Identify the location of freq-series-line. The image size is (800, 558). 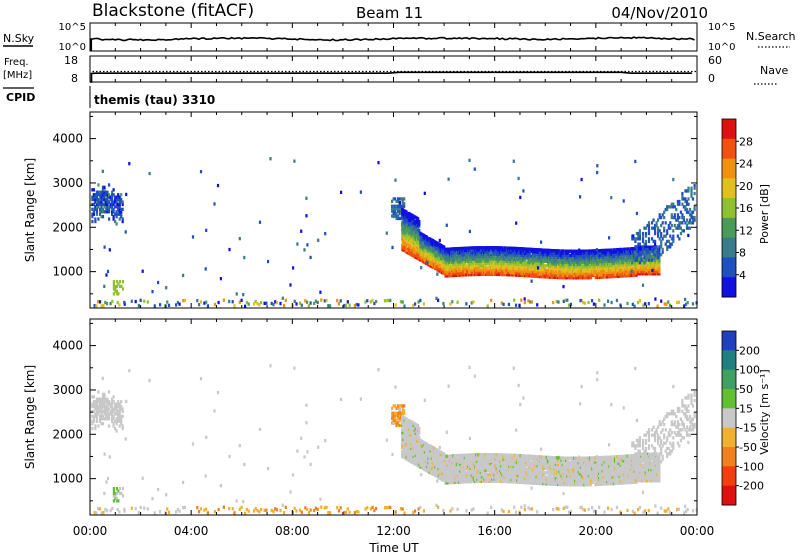
(391, 77).